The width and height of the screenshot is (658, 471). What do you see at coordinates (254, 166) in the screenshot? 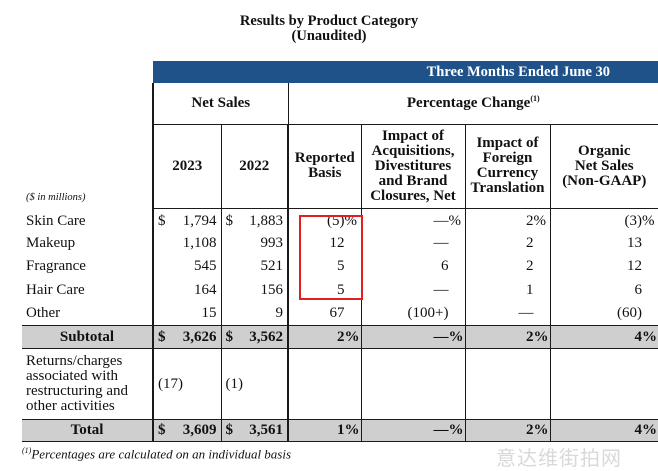
I see `col-2022: 2022` at bounding box center [254, 166].